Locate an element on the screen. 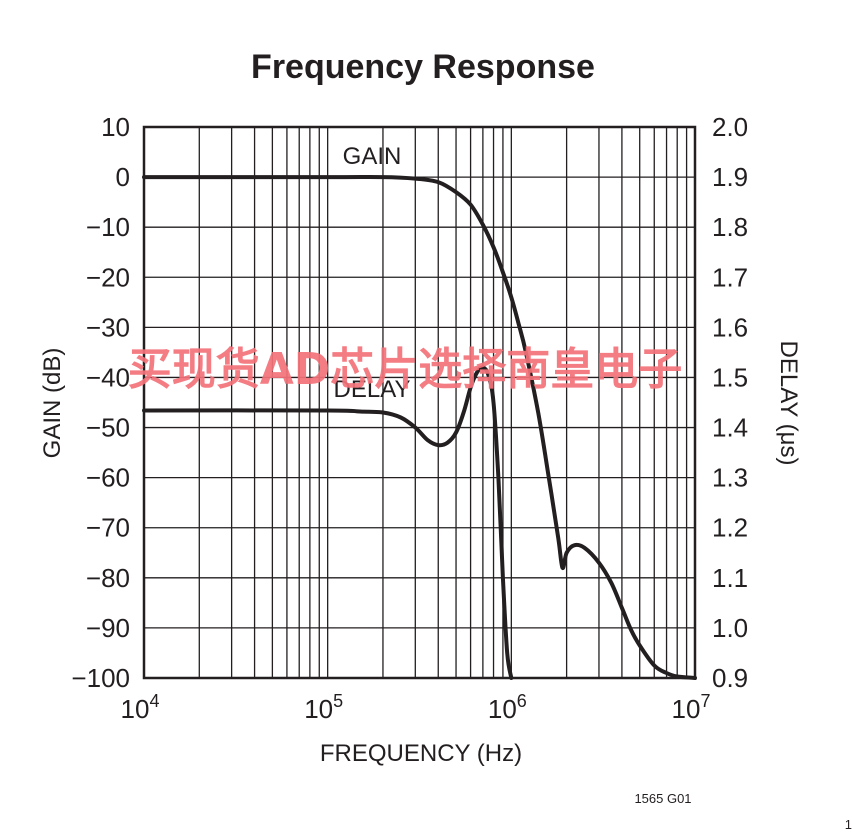 This screenshot has width=852, height=837. y-left-tick-label: −10 is located at coordinates (108, 227).